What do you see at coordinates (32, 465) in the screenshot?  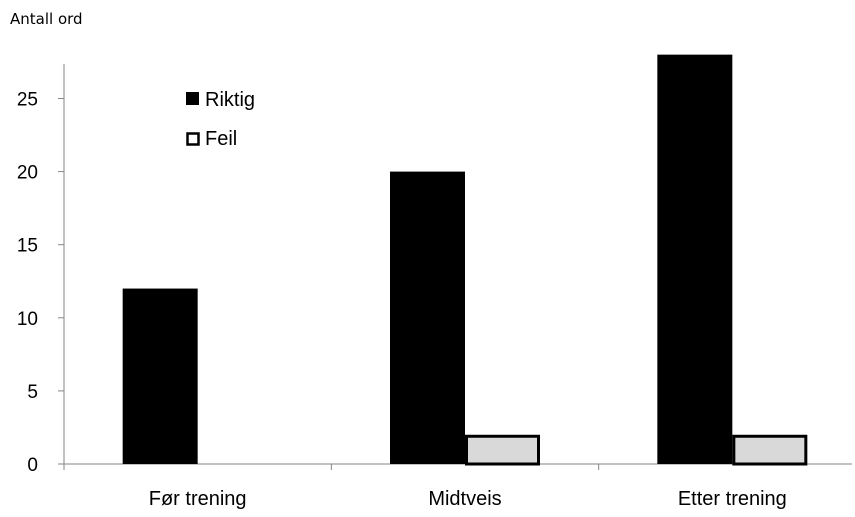 I see `y-tick-label: 0` at bounding box center [32, 465].